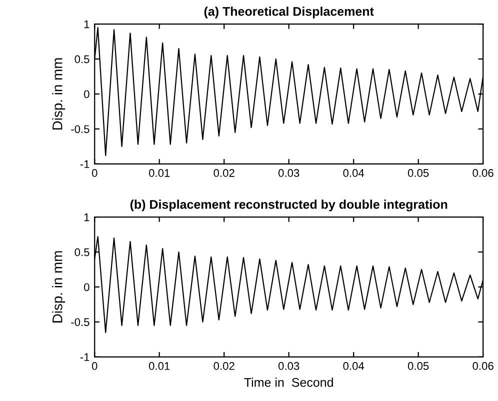  I want to click on chart-title: (a) Theoretical Displacement, so click(289, 12).